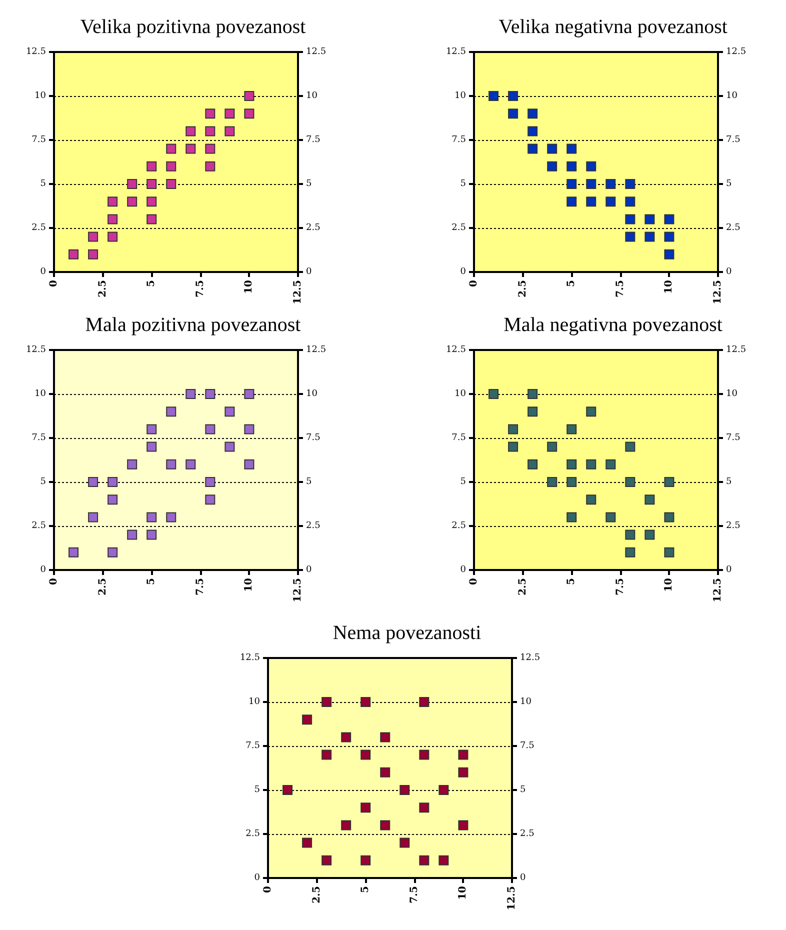 The height and width of the screenshot is (930, 786). I want to click on chart-title: Mala pozitivna povezanost, so click(193, 325).